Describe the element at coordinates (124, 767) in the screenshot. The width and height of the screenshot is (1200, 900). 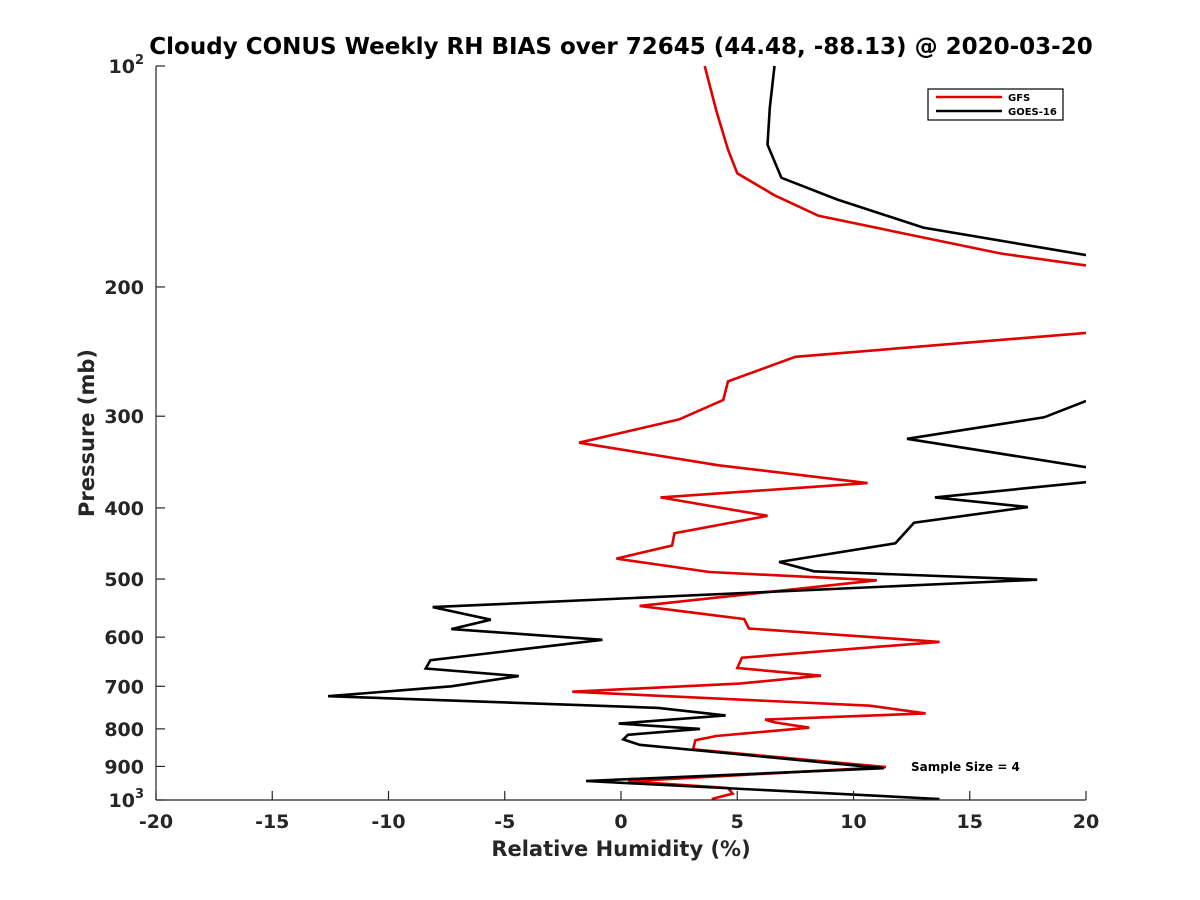
I see `y-tick-label: 900` at that location.